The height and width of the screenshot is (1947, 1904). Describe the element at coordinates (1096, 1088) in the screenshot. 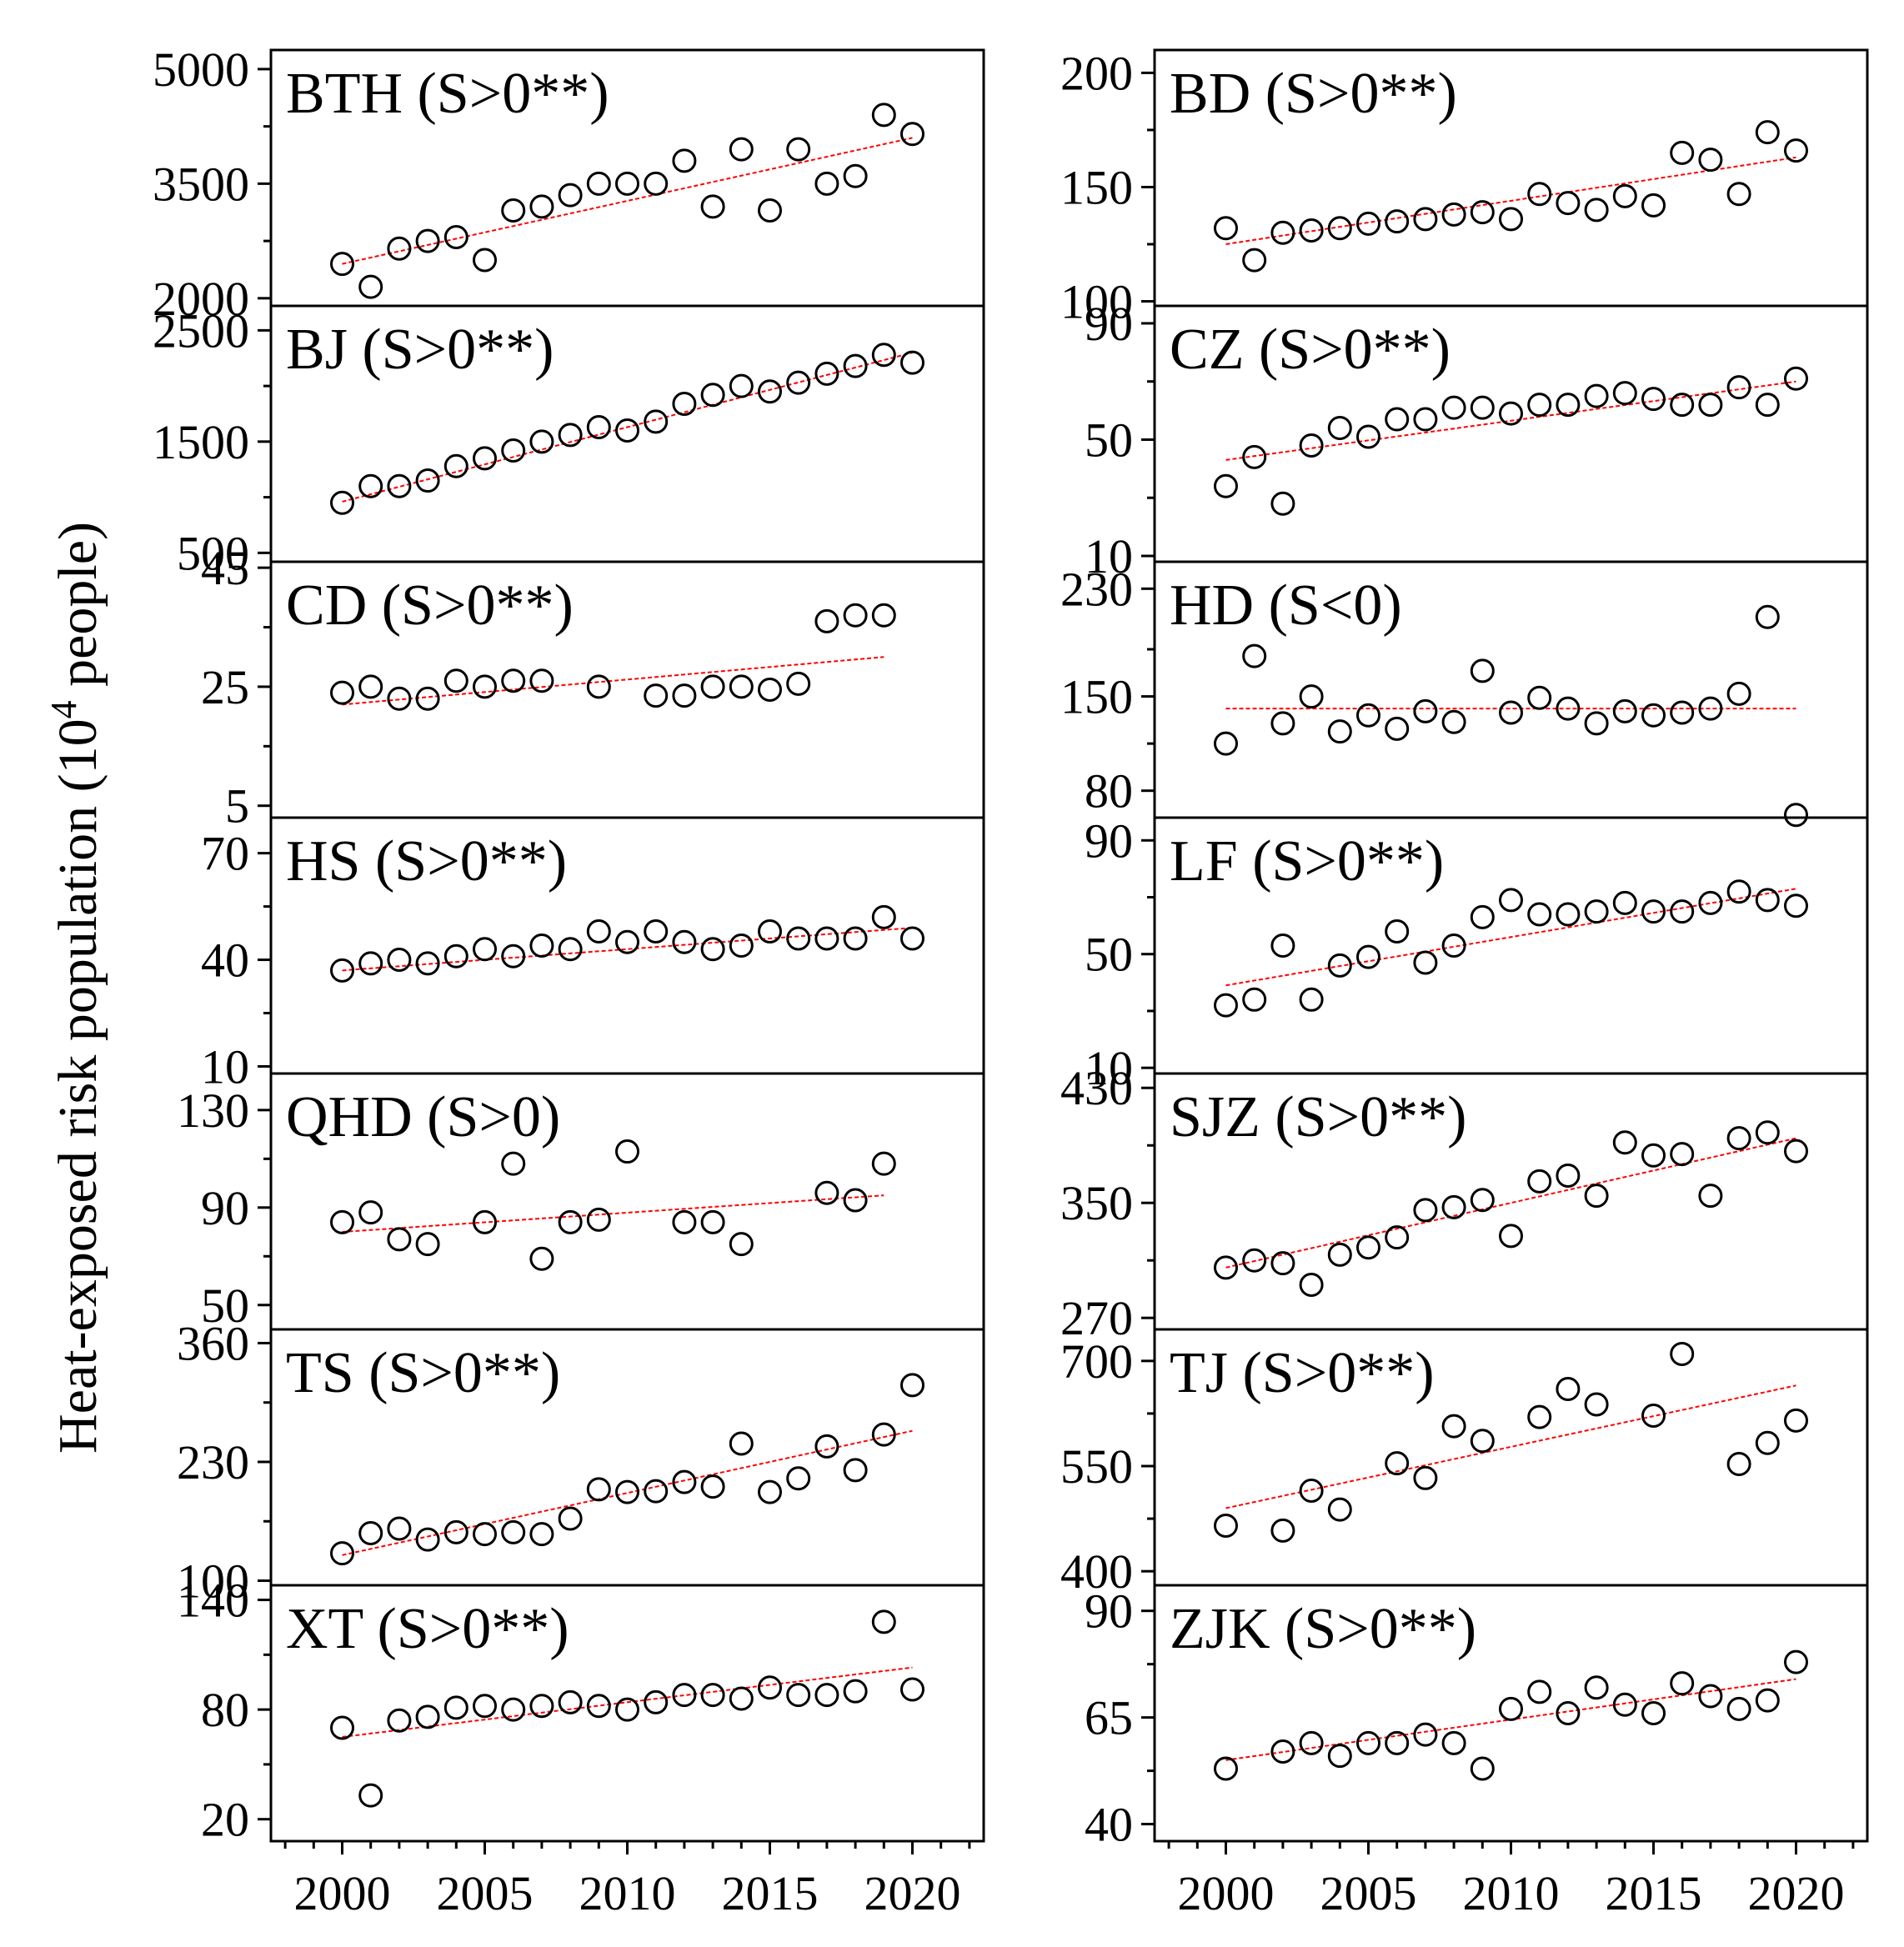

I see `y-tick-label-sjz: 430` at that location.